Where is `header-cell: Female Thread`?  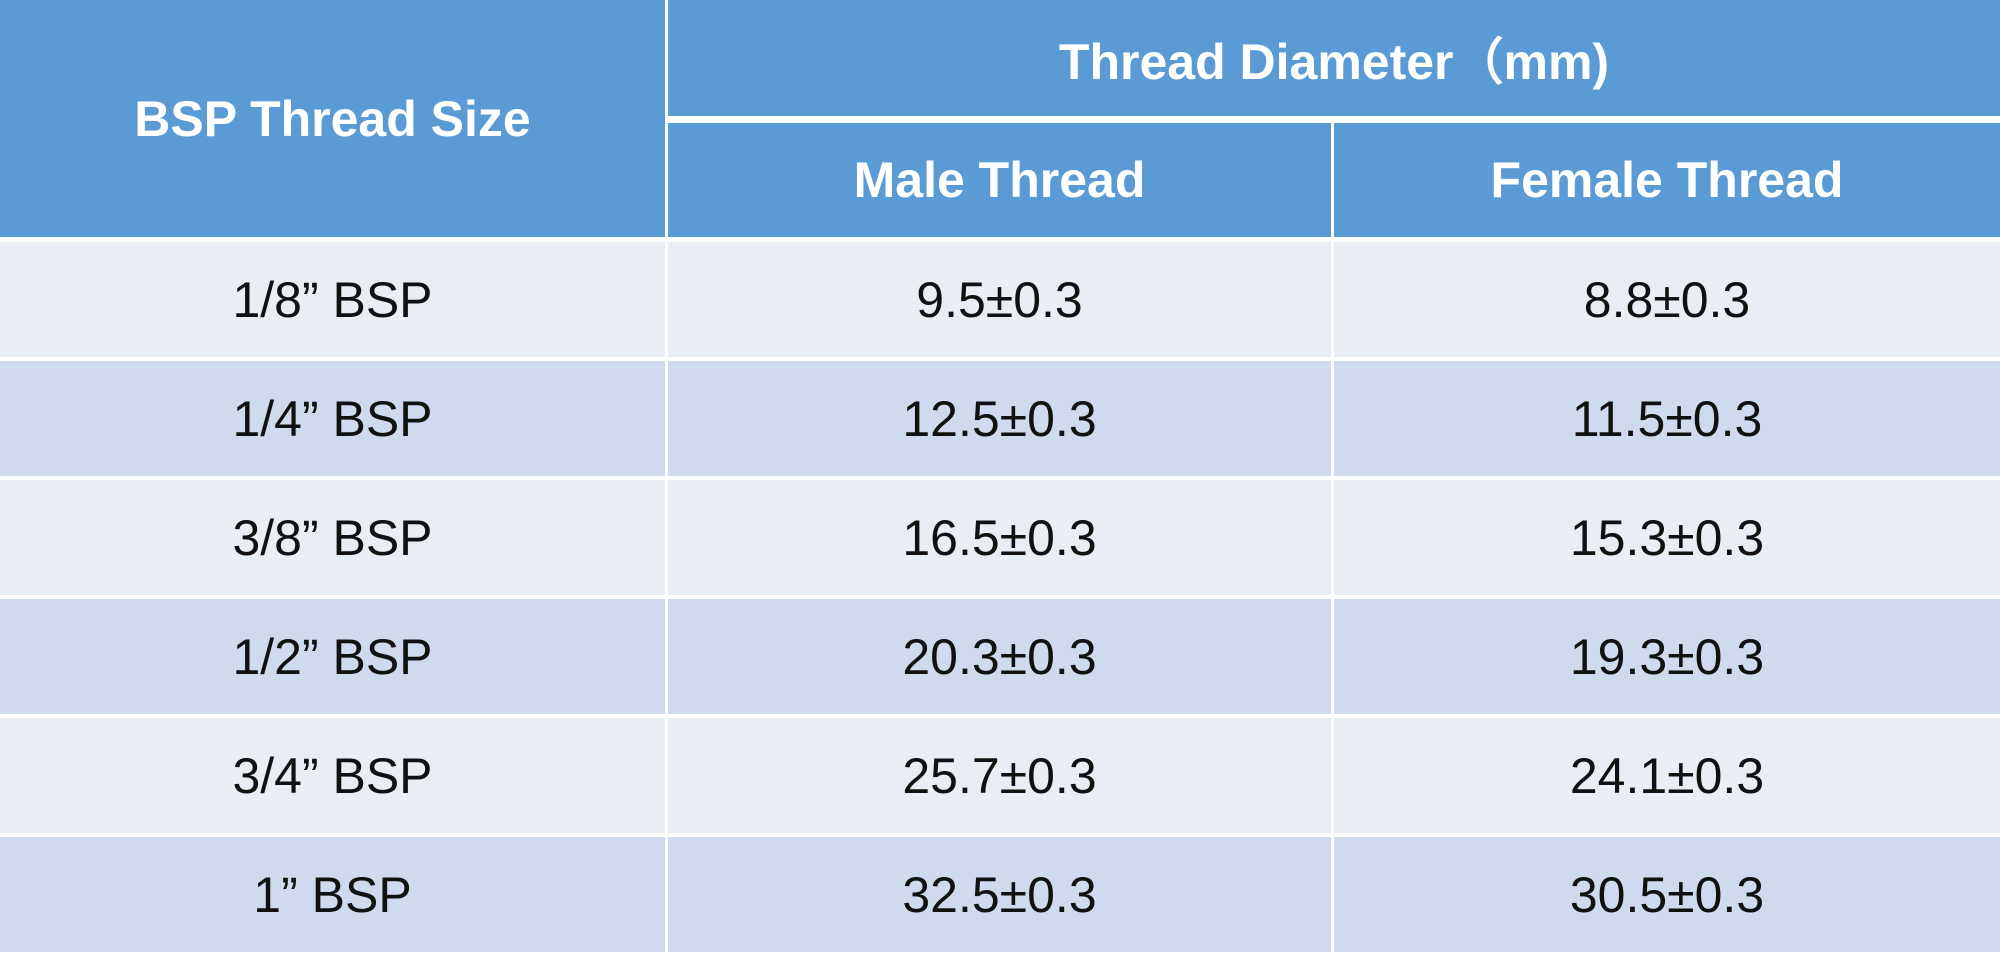 header-cell: Female Thread is located at coordinates (1667, 180).